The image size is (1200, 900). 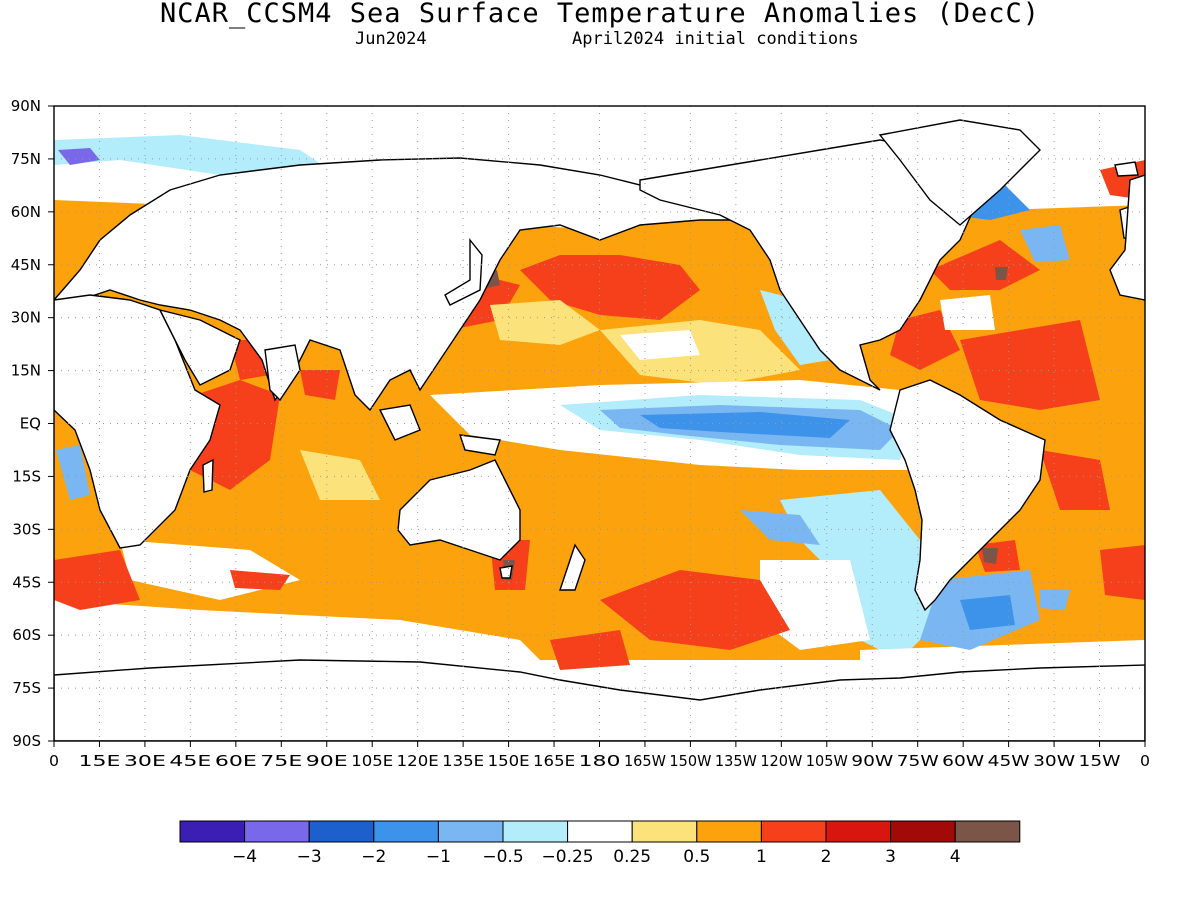 I want to click on south-america, so click(x=967, y=495).